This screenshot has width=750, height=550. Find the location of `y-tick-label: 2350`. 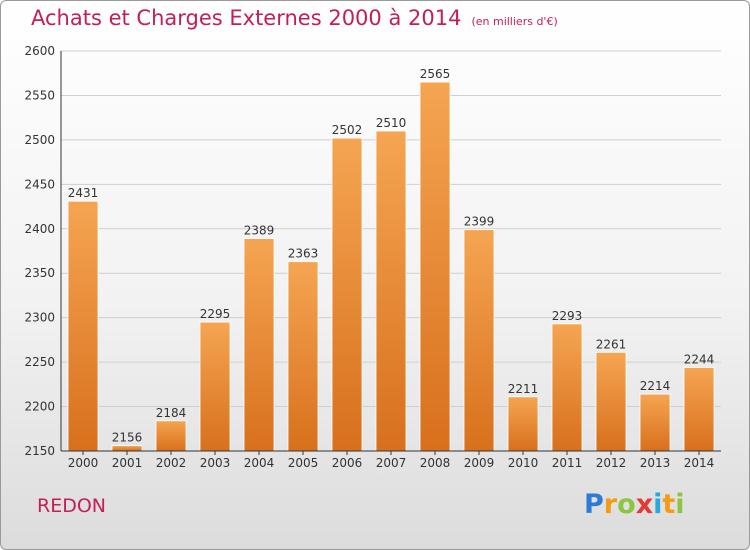

y-tick-label: 2350 is located at coordinates (39, 273).